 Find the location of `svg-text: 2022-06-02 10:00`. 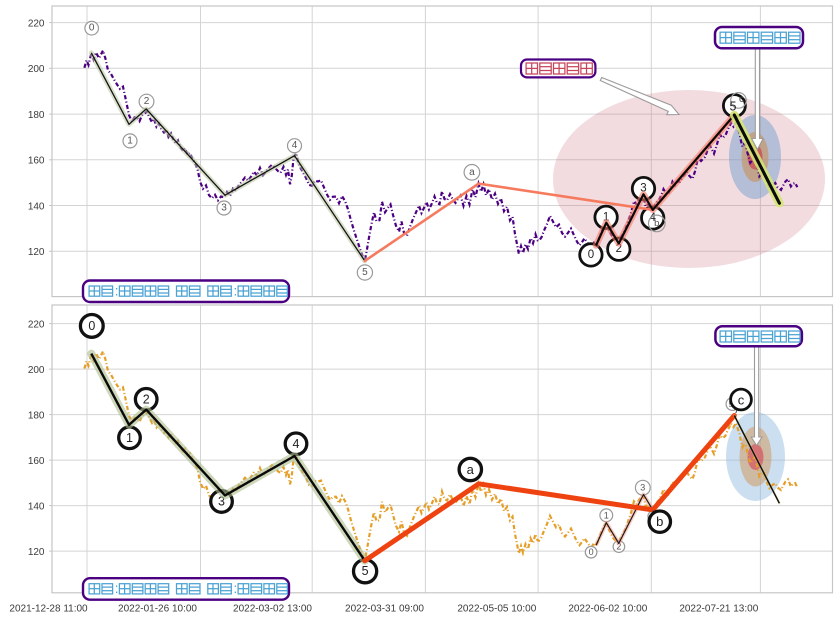

svg-text: 2022-06-02 10:00 is located at coordinates (607, 609).